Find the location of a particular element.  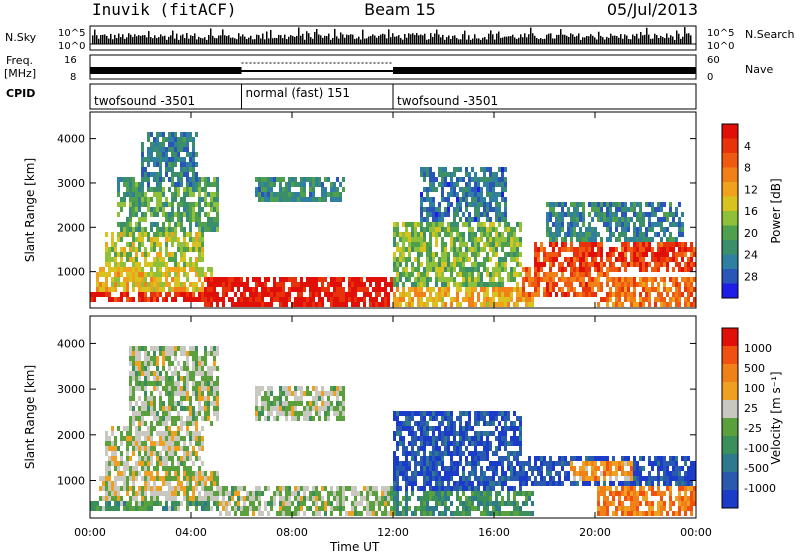

colorbar-tick-label: 16 is located at coordinates (751, 211).